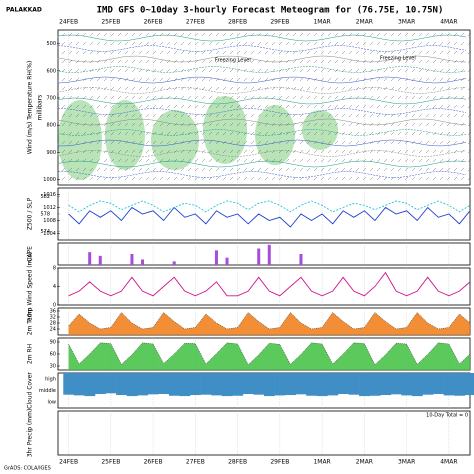  Describe the element at coordinates (153, 462) in the screenshot. I see `date-label-bottom: 26FEB` at that location.